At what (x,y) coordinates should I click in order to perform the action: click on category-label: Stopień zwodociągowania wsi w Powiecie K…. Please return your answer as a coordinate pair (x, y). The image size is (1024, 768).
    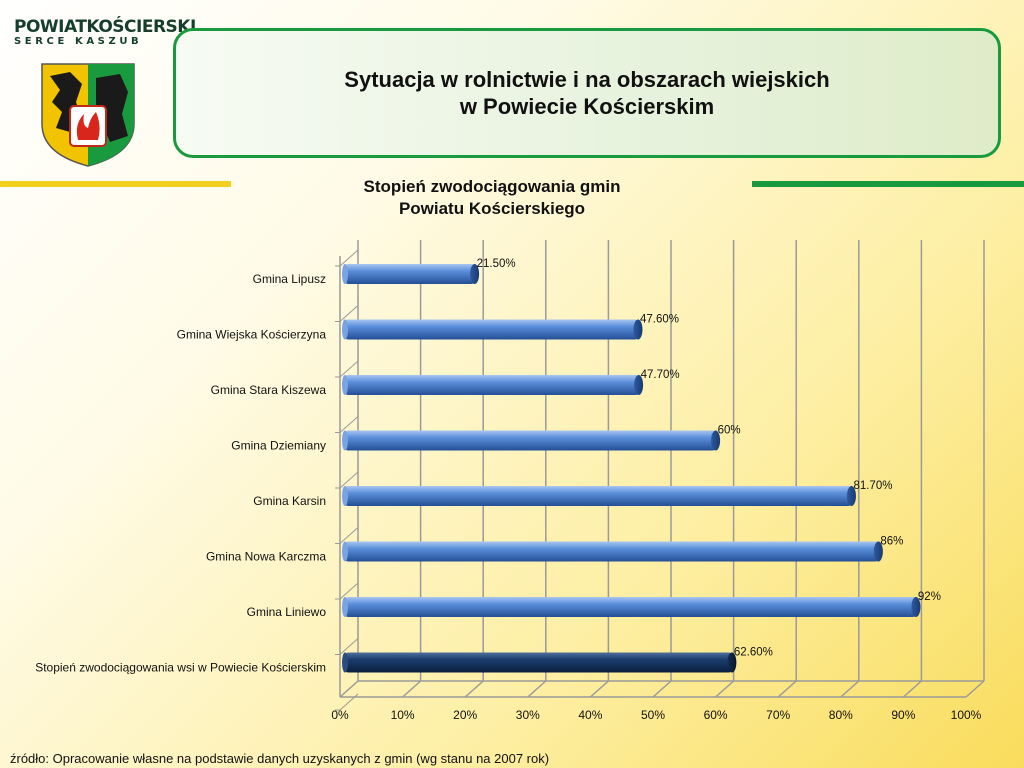
    Looking at the image, I should click on (180, 668).